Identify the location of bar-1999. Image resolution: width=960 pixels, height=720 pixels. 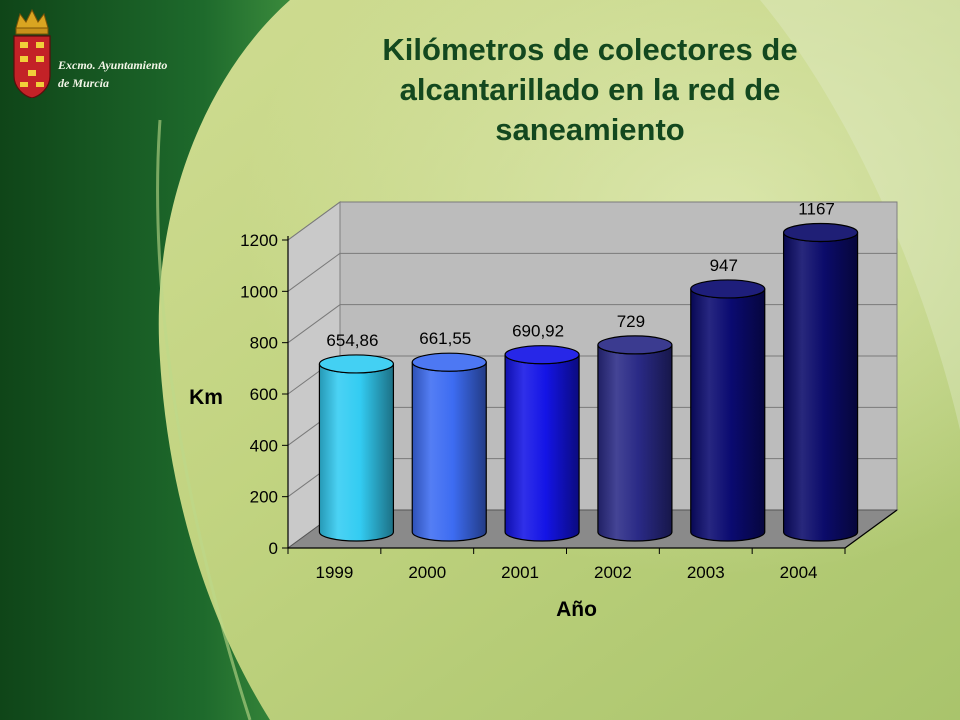
(356, 452).